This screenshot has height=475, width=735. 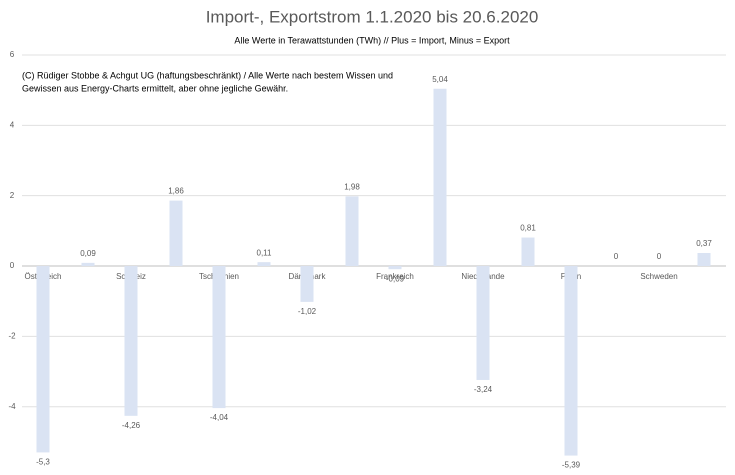 I want to click on x-tick-label: Schweden, so click(x=658, y=276).